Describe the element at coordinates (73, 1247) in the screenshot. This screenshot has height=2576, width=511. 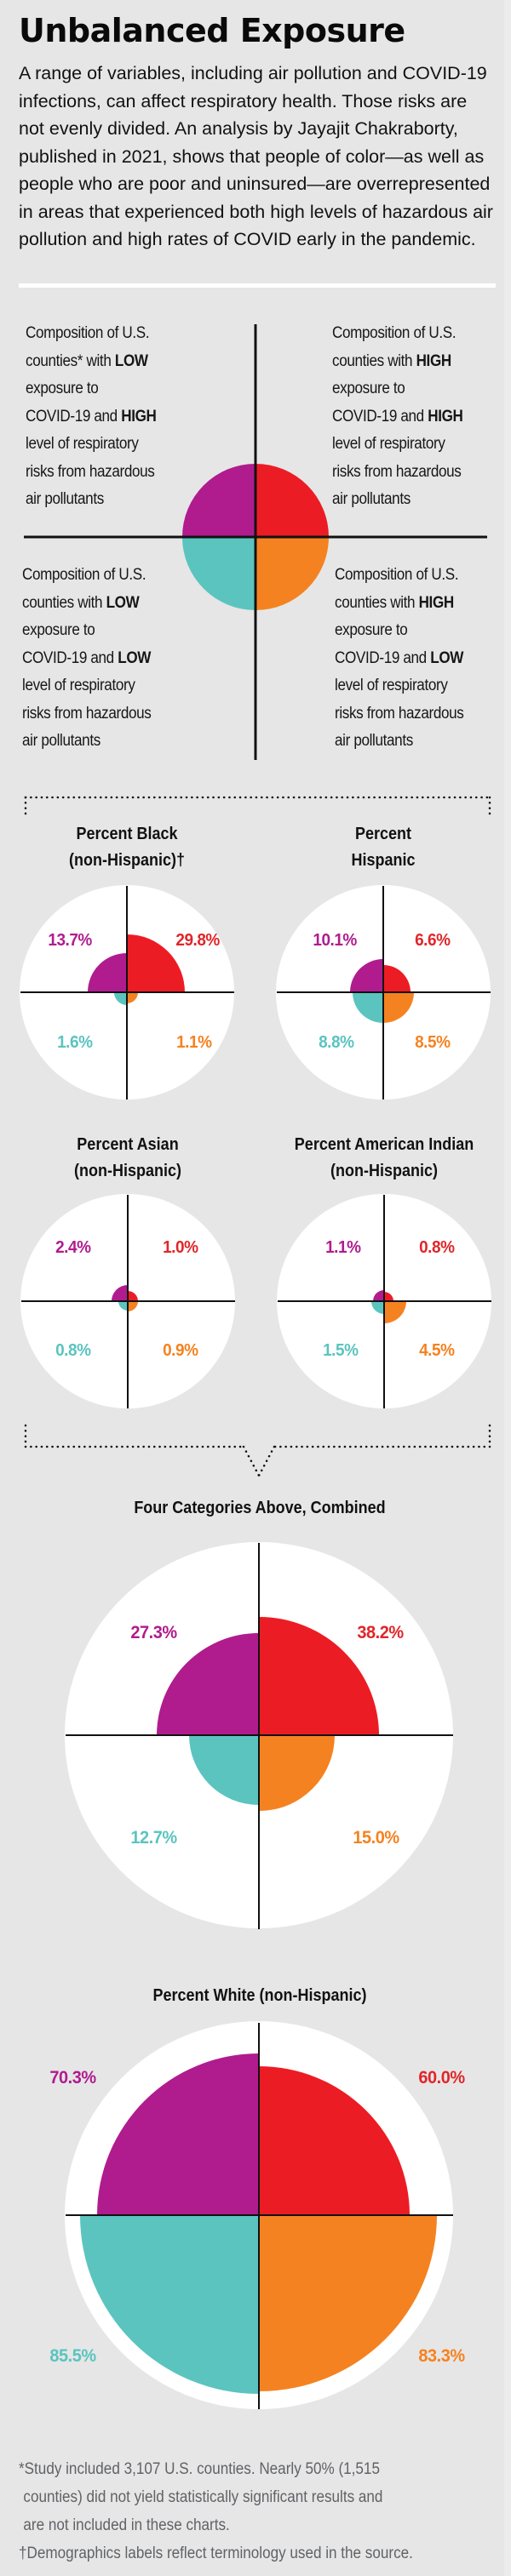
I see `label-asian-low-high: 2.4%` at that location.